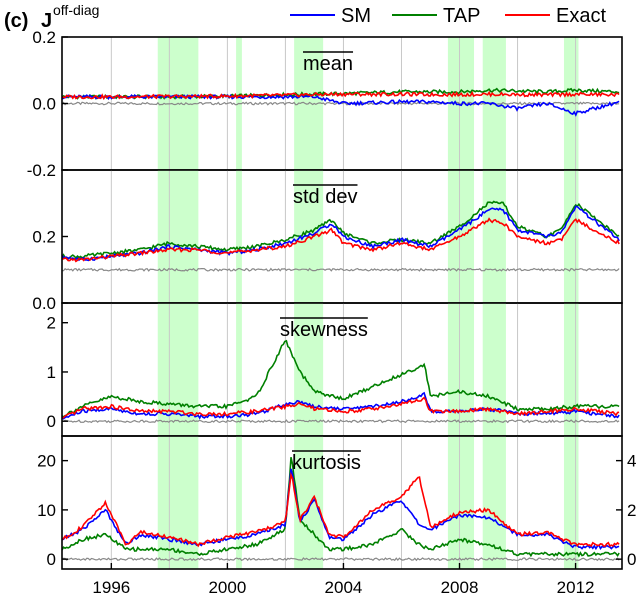  Describe the element at coordinates (344, 587) in the screenshot. I see `x-tick-label: 2004` at that location.